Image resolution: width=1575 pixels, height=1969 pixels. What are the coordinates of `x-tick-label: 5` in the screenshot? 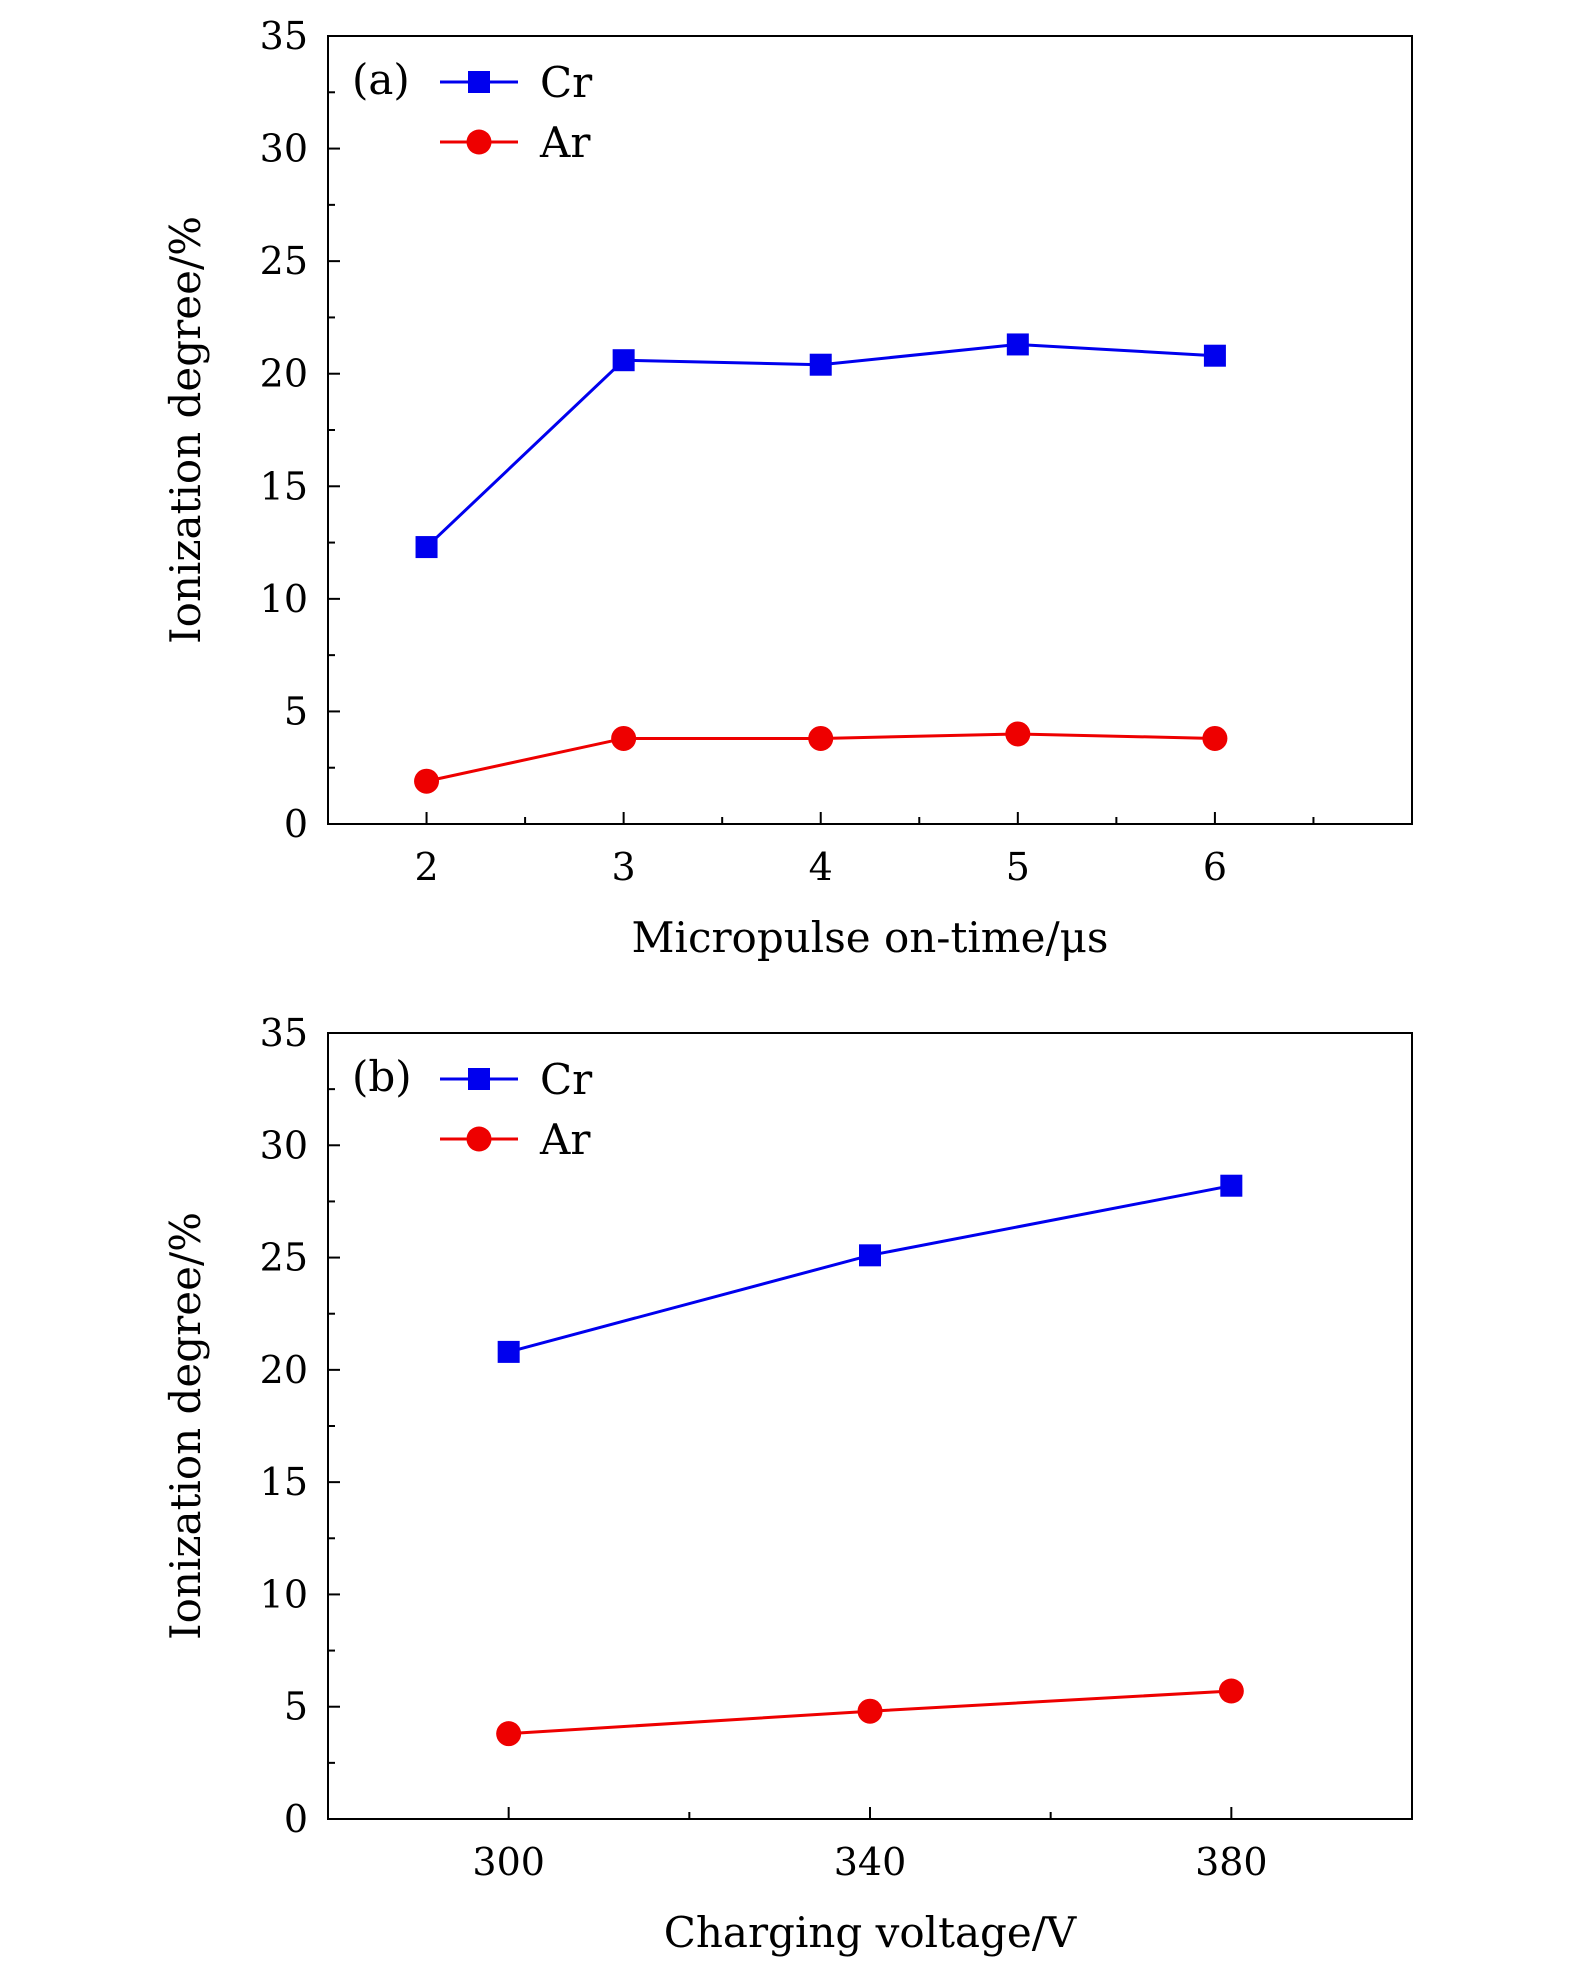 It's located at (1018, 867).